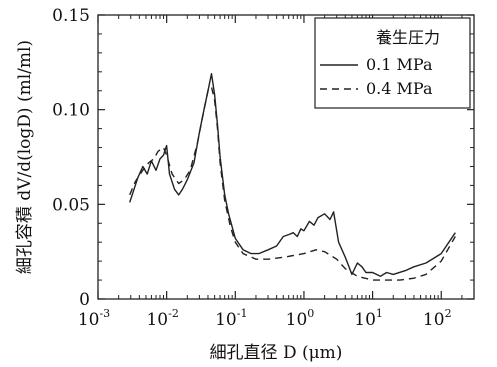 The height and width of the screenshot is (367, 497). I want to click on x-tick-label: 10⁻², so click(162, 318).